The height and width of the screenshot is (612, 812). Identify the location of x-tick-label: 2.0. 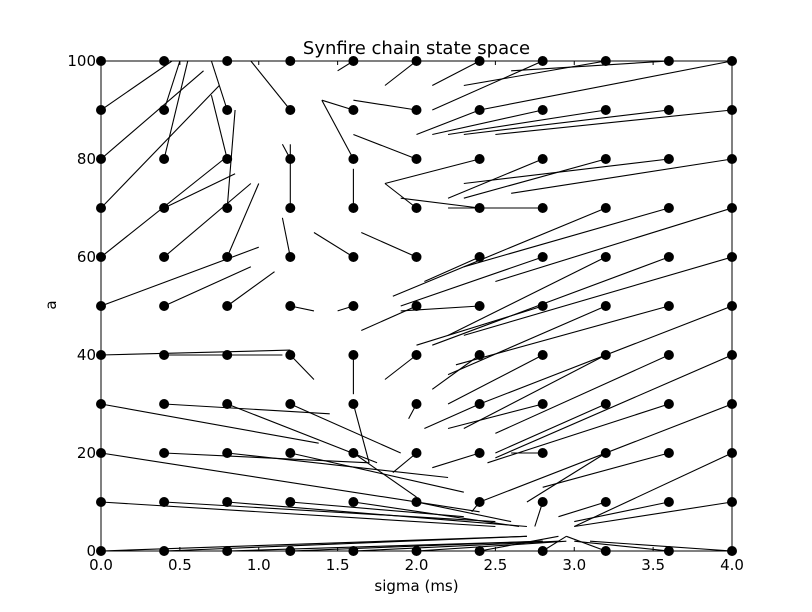
(417, 565).